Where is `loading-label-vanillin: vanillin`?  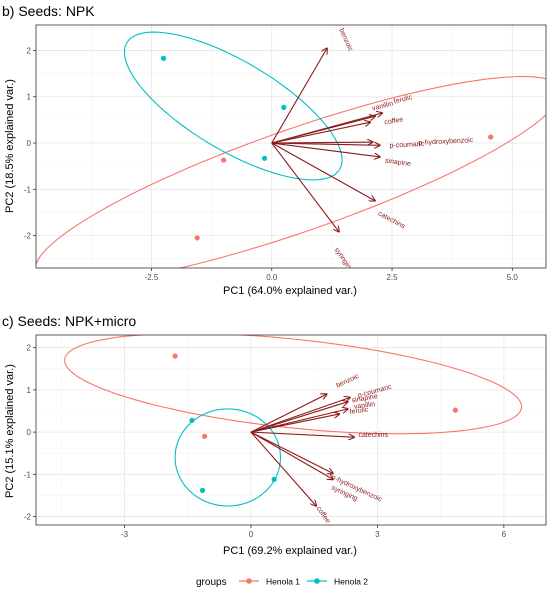
loading-label-vanillin: vanillin is located at coordinates (365, 406).